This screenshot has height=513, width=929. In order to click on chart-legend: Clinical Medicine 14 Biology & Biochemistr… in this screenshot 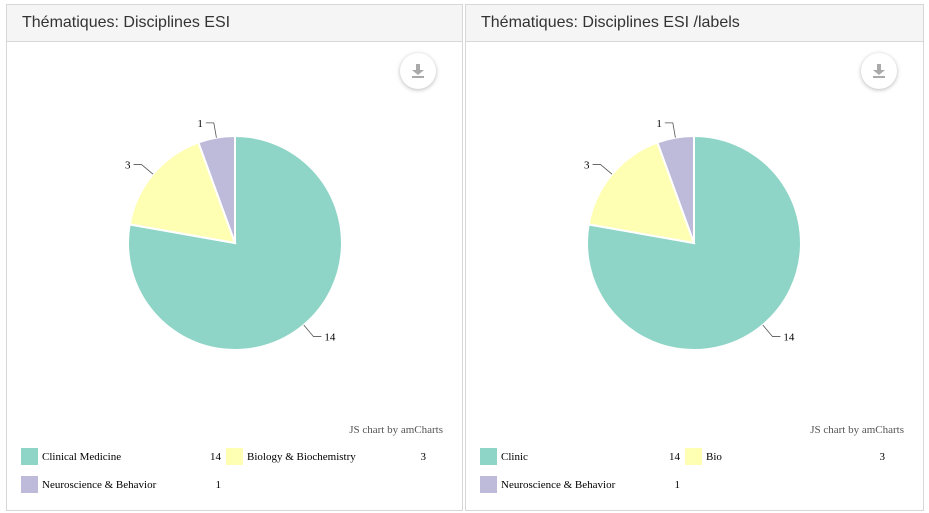, I will do `click(231, 478)`.